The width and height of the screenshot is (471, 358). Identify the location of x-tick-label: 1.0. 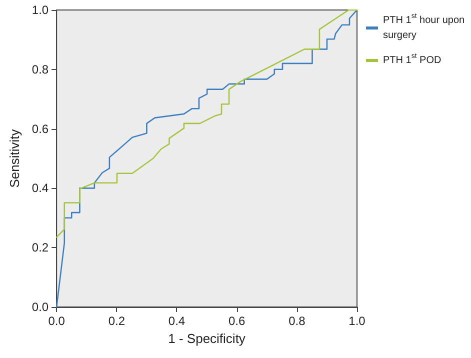
(357, 321).